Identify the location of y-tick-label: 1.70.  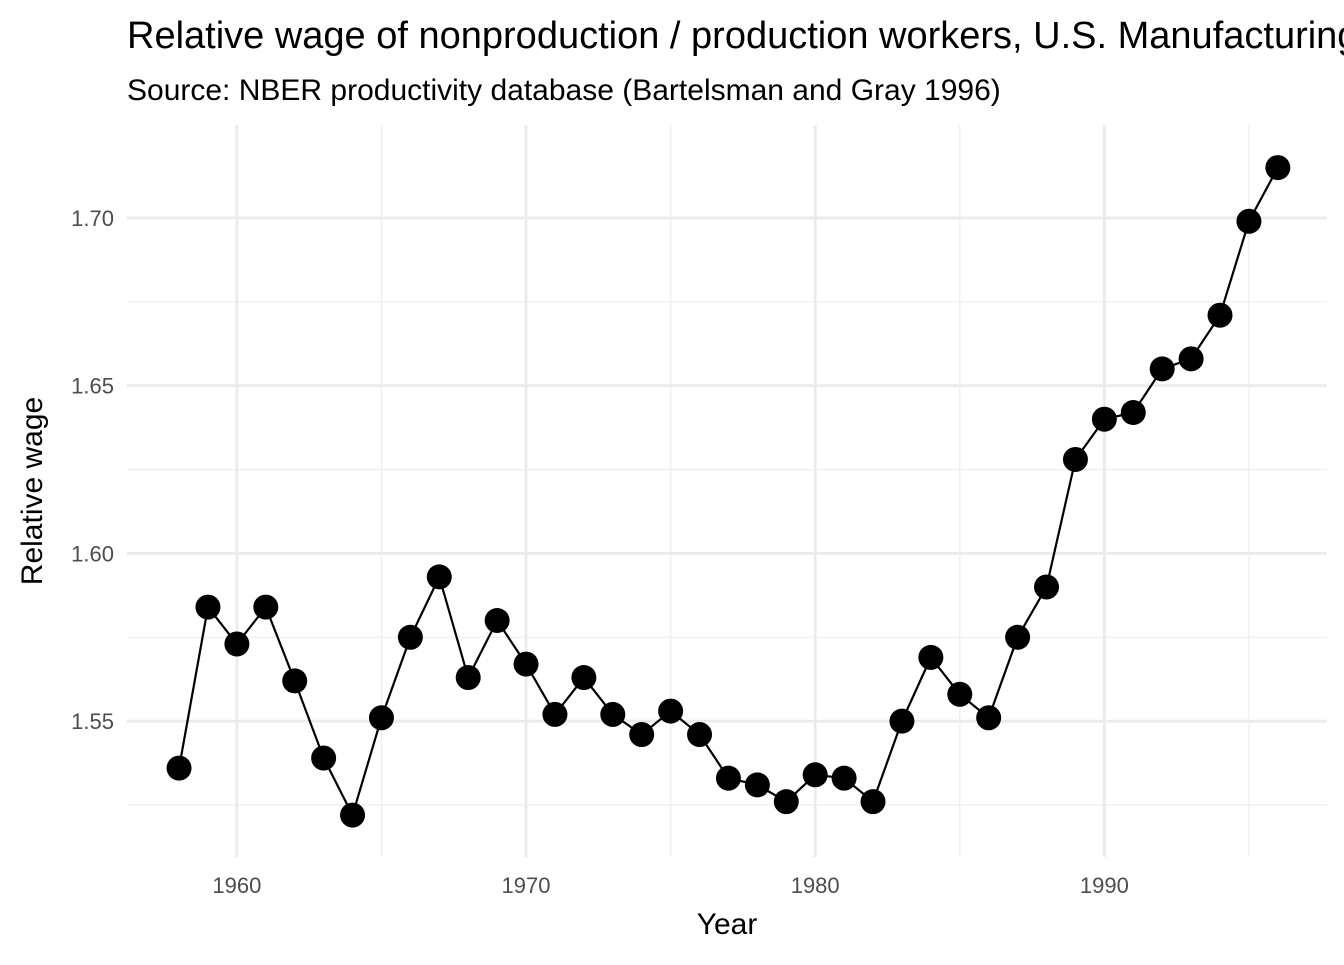
(92, 218).